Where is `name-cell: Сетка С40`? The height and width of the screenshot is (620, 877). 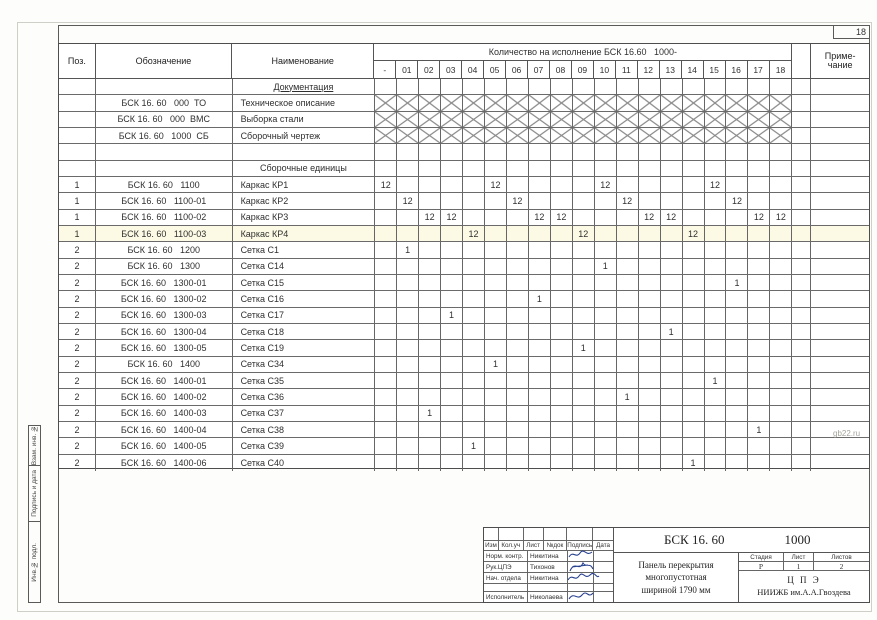
name-cell: Сетка С40 is located at coordinates (304, 462).